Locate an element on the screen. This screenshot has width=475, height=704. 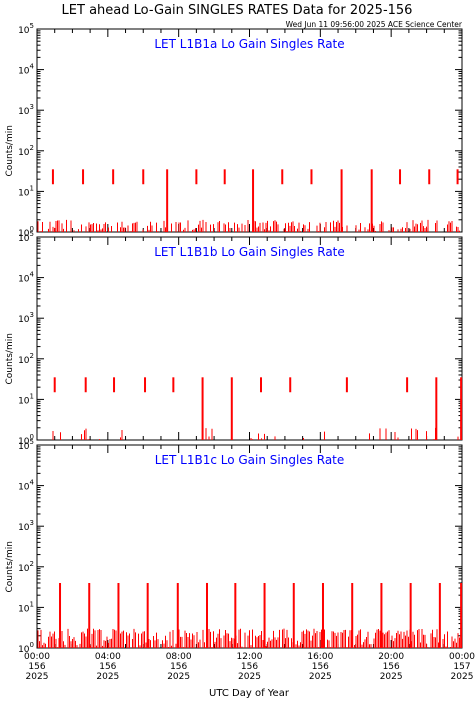
x-tick-label: 20:00 is located at coordinates (391, 657).